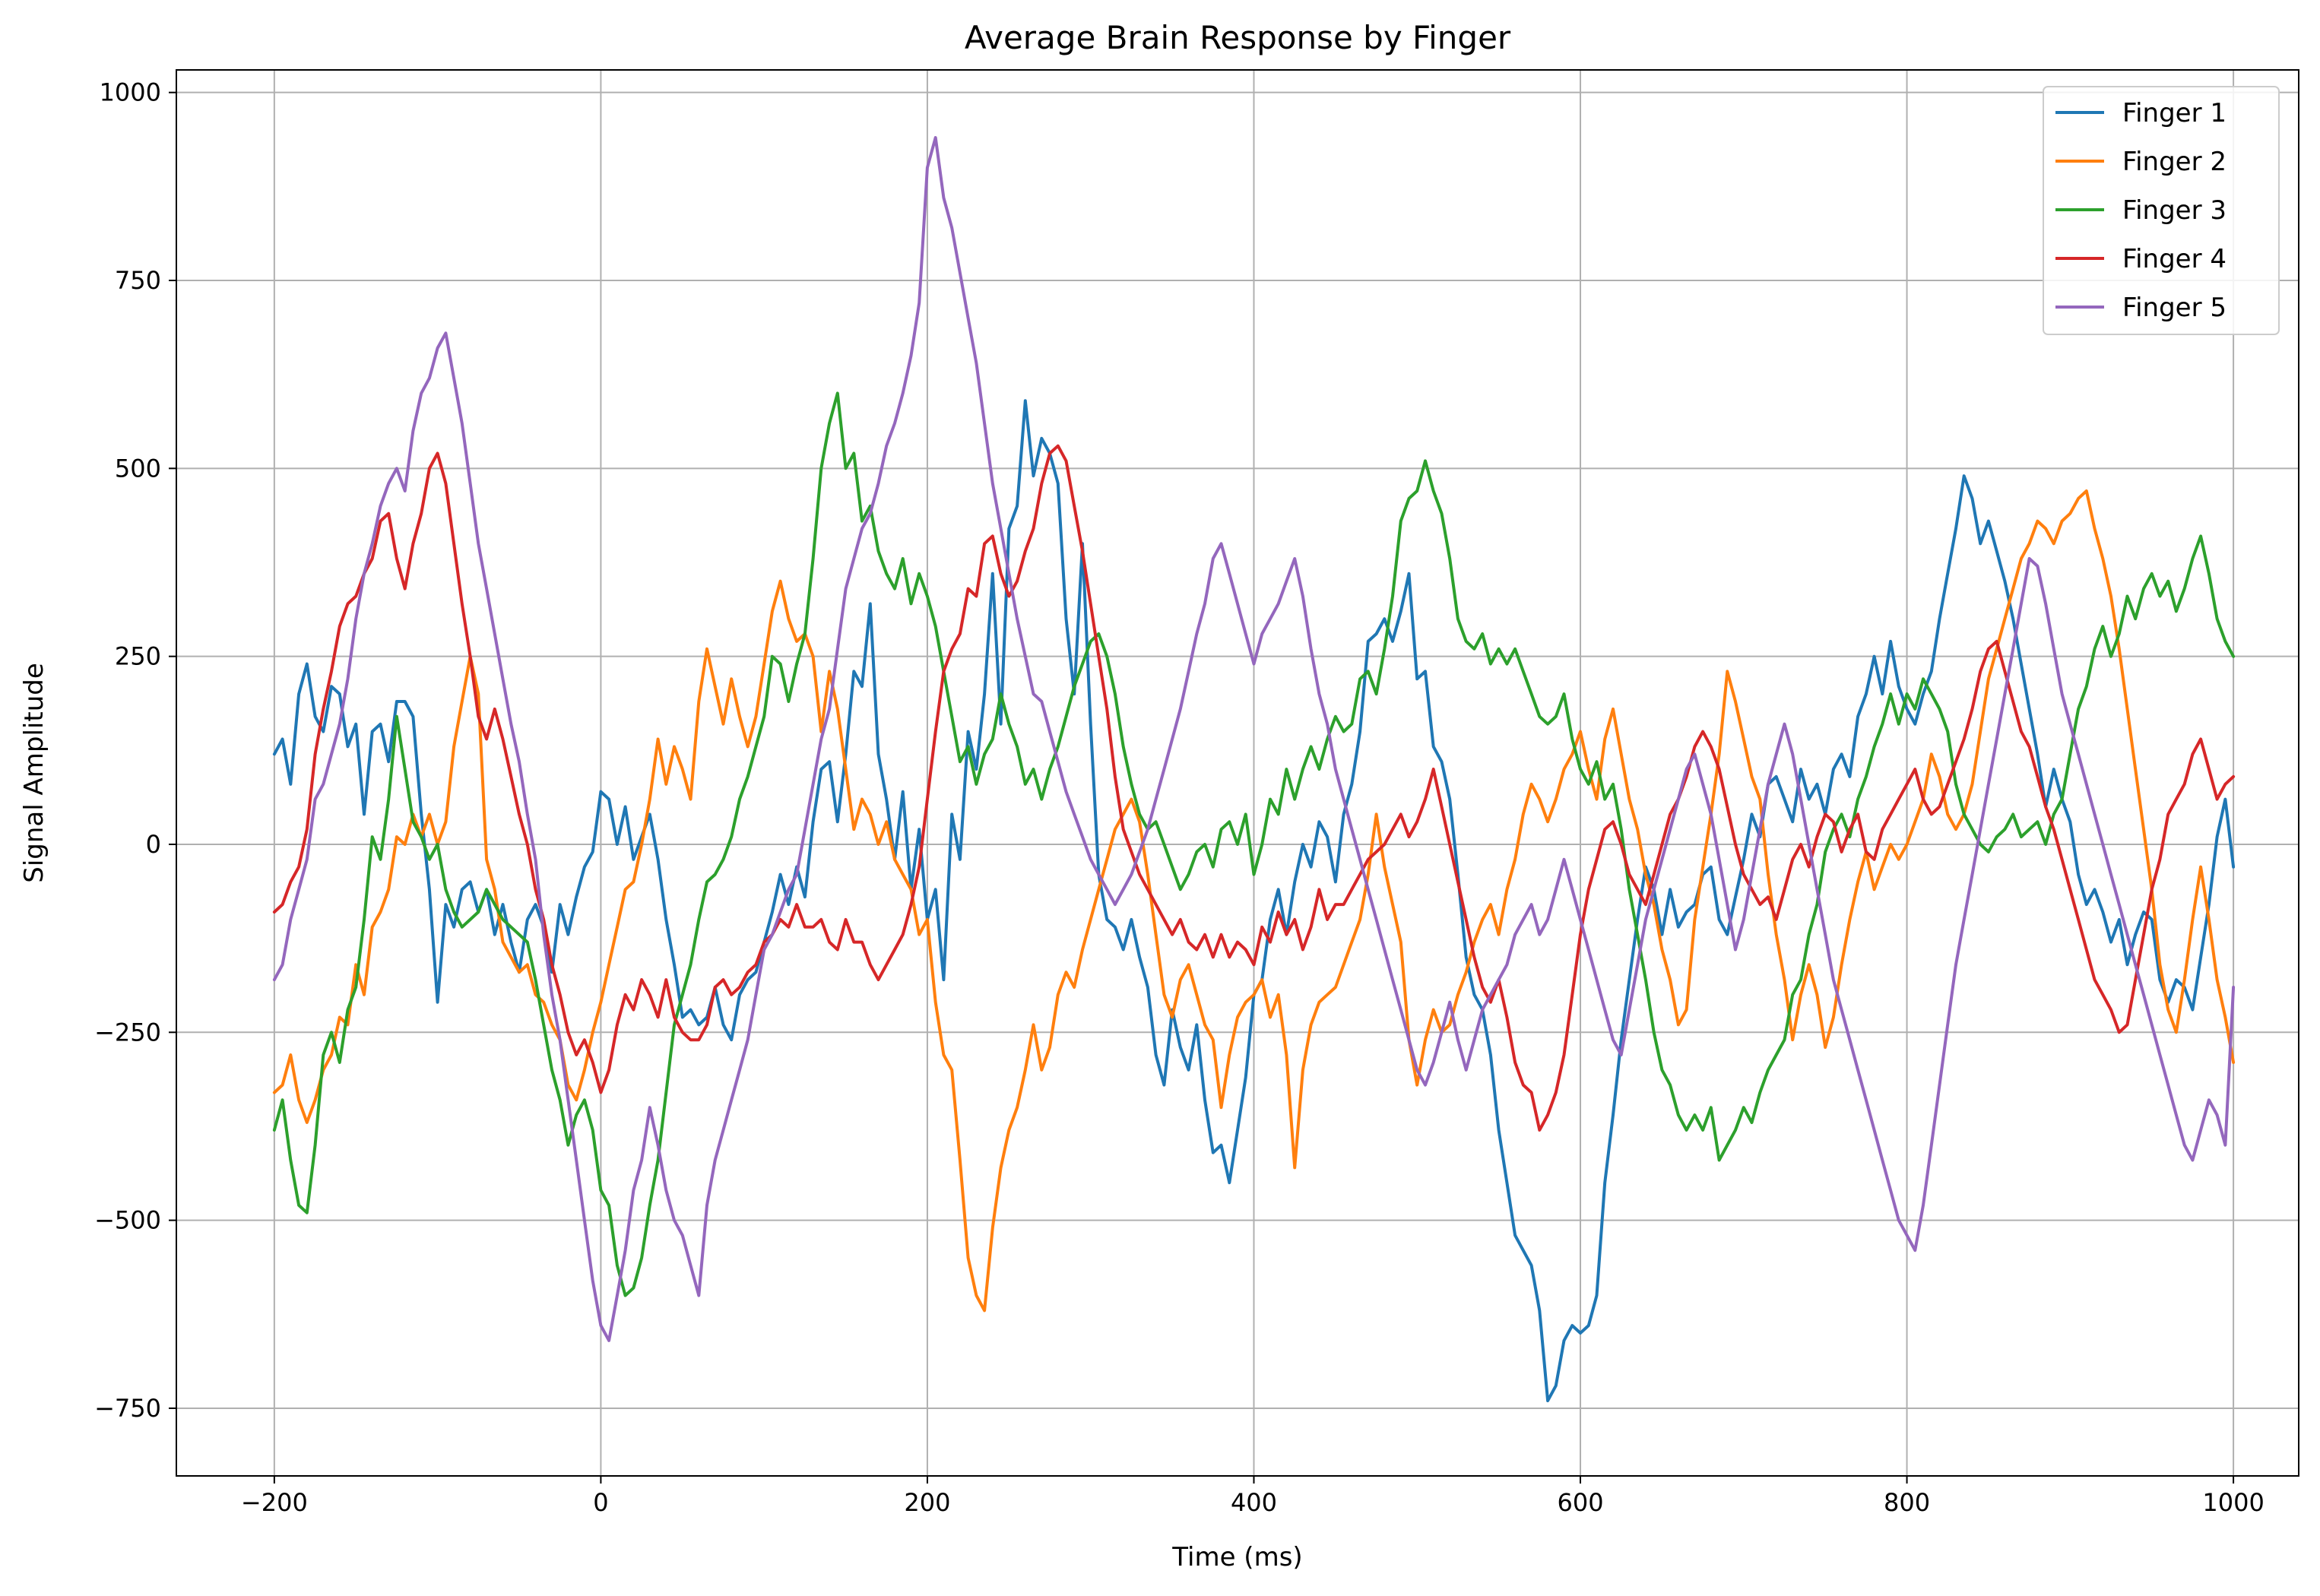 The image size is (2320, 1596). I want to click on y-tick-label: −250, so click(127, 1033).